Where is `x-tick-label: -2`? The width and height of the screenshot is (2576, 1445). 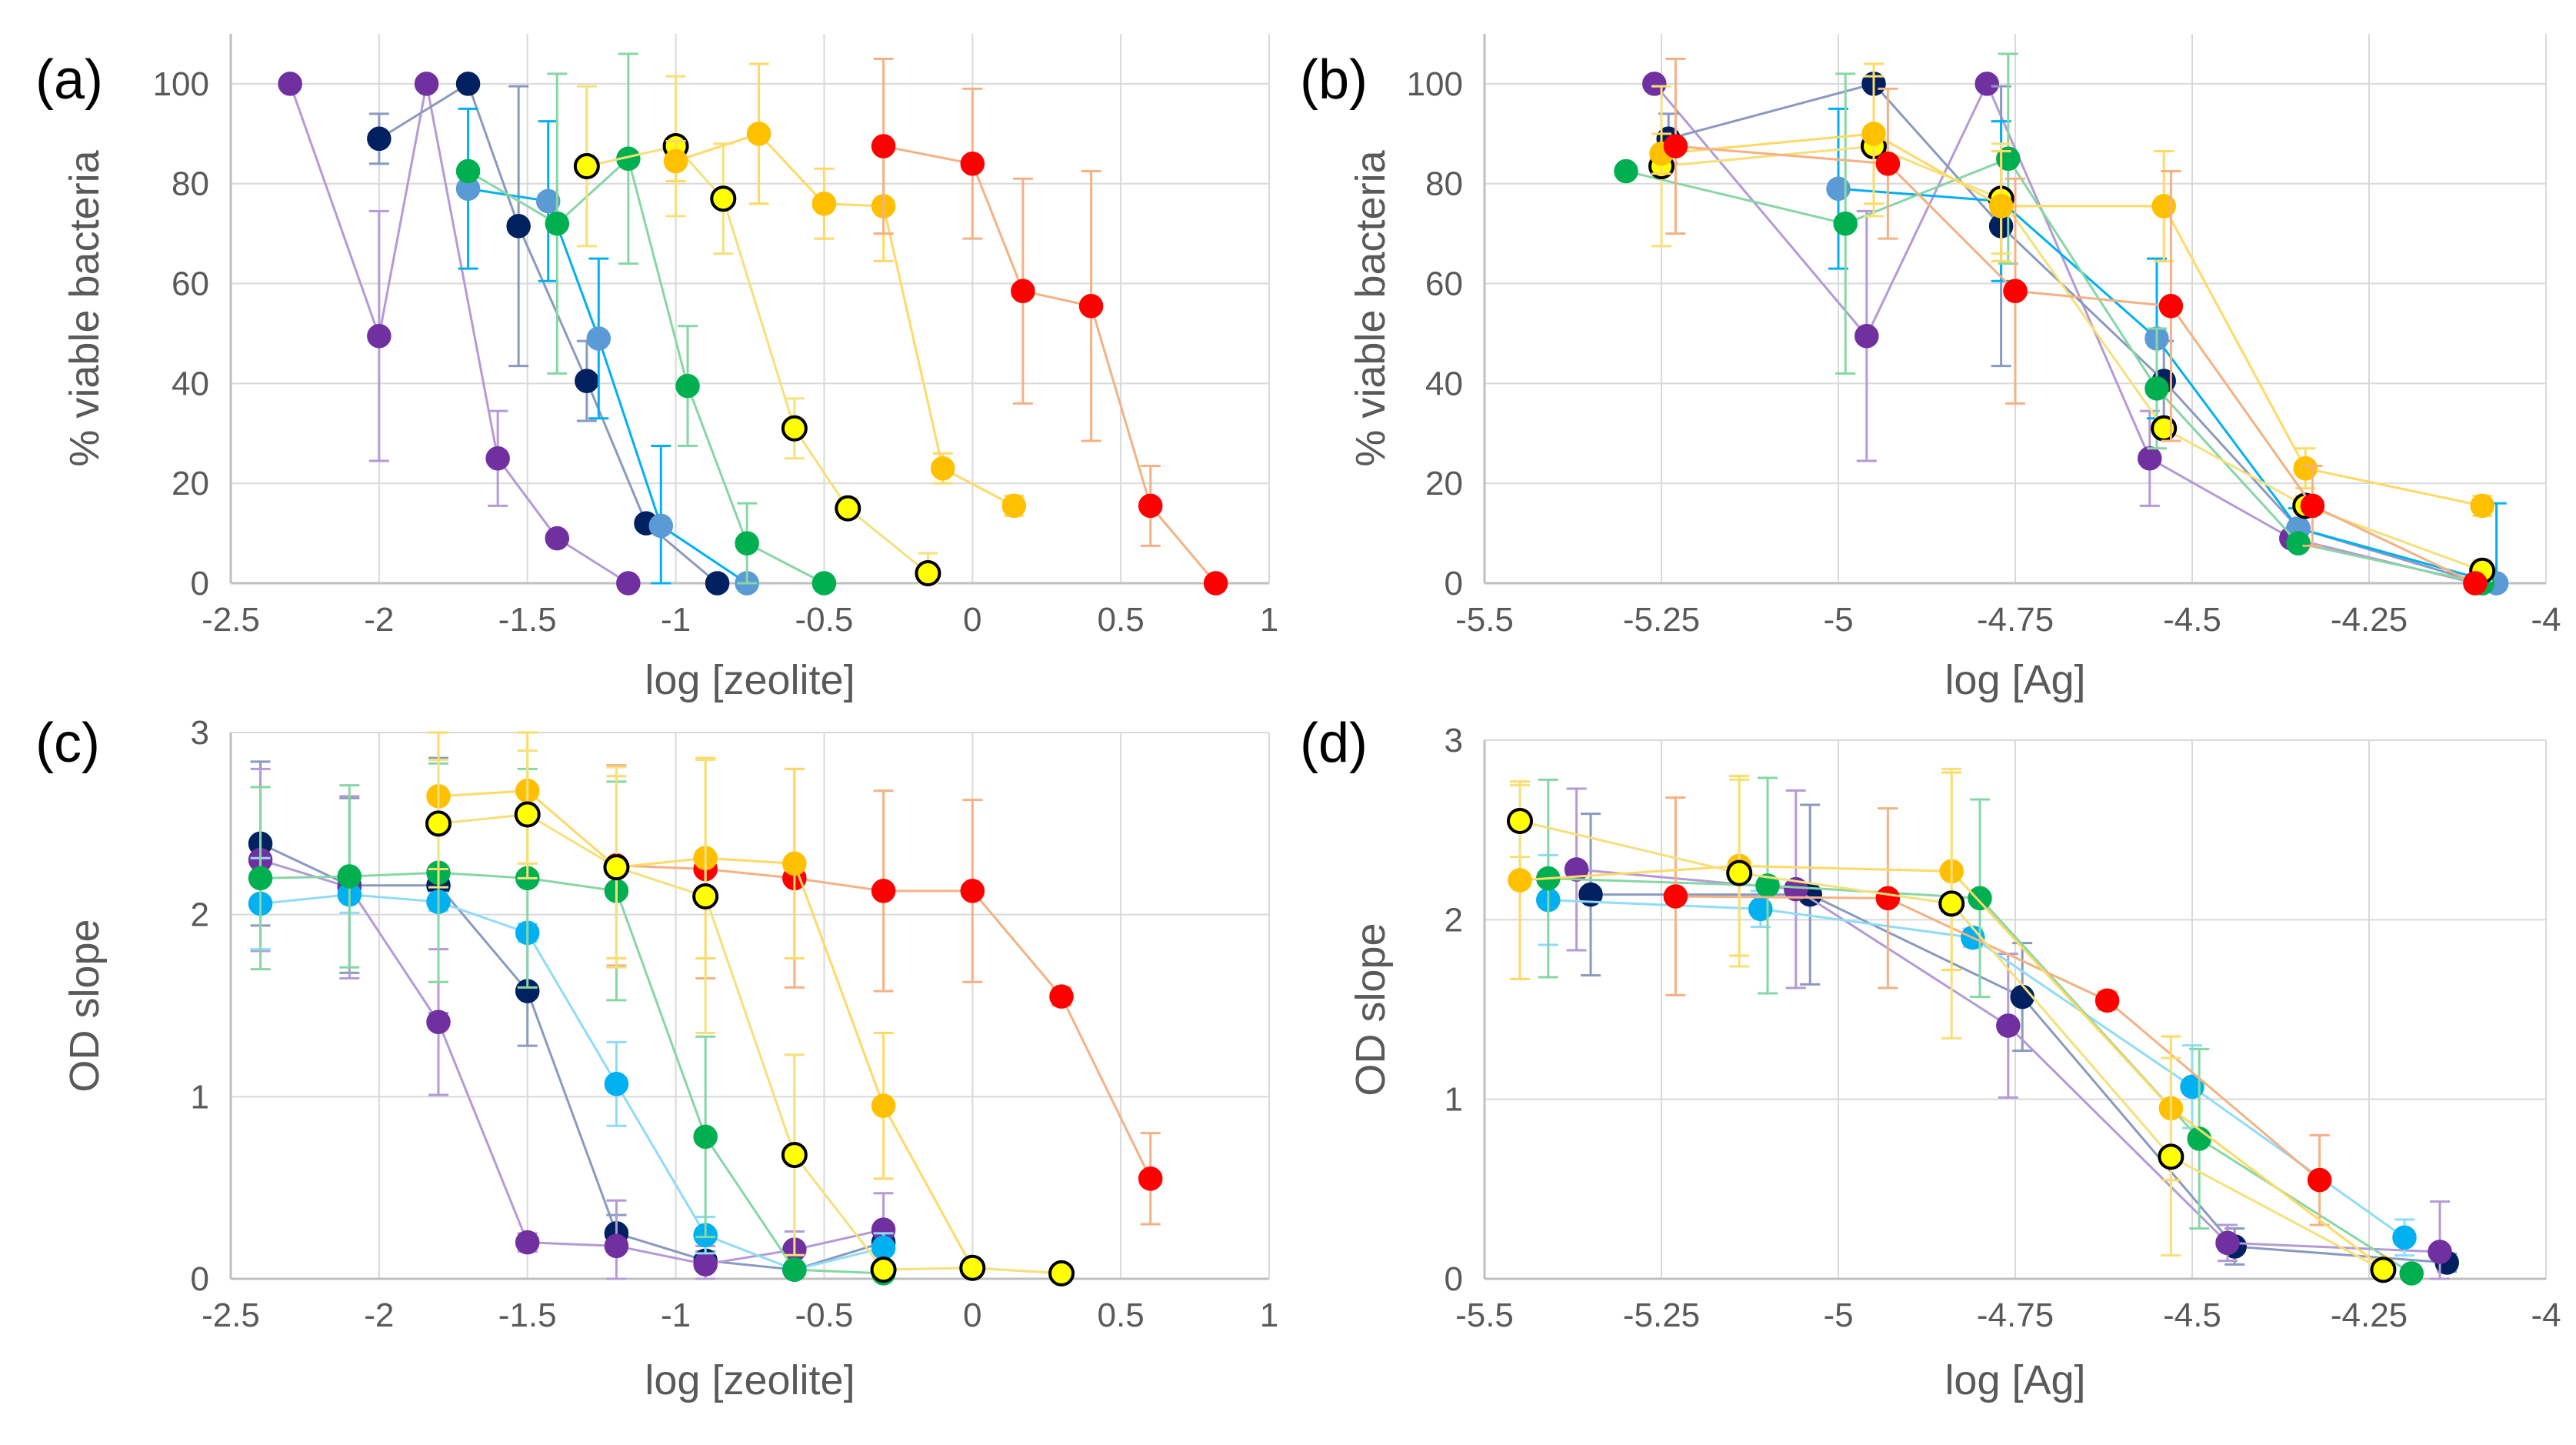 x-tick-label: -2 is located at coordinates (379, 1315).